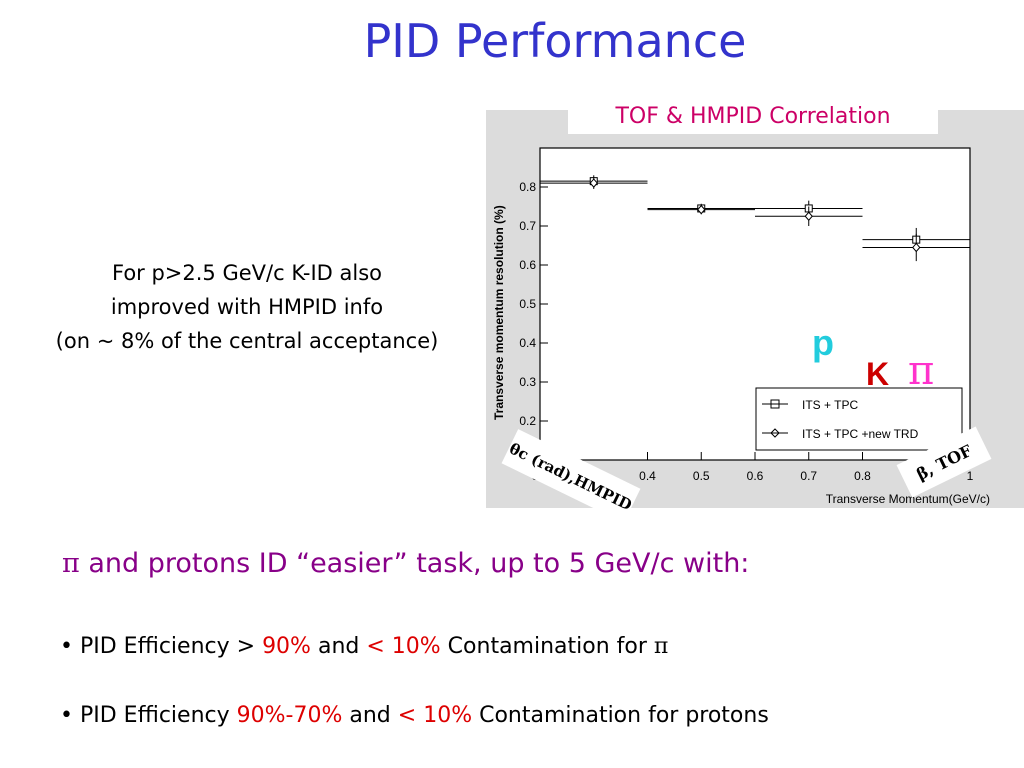 This screenshot has height=768, width=1024. I want to click on pi-symbol: π, so click(71, 563).